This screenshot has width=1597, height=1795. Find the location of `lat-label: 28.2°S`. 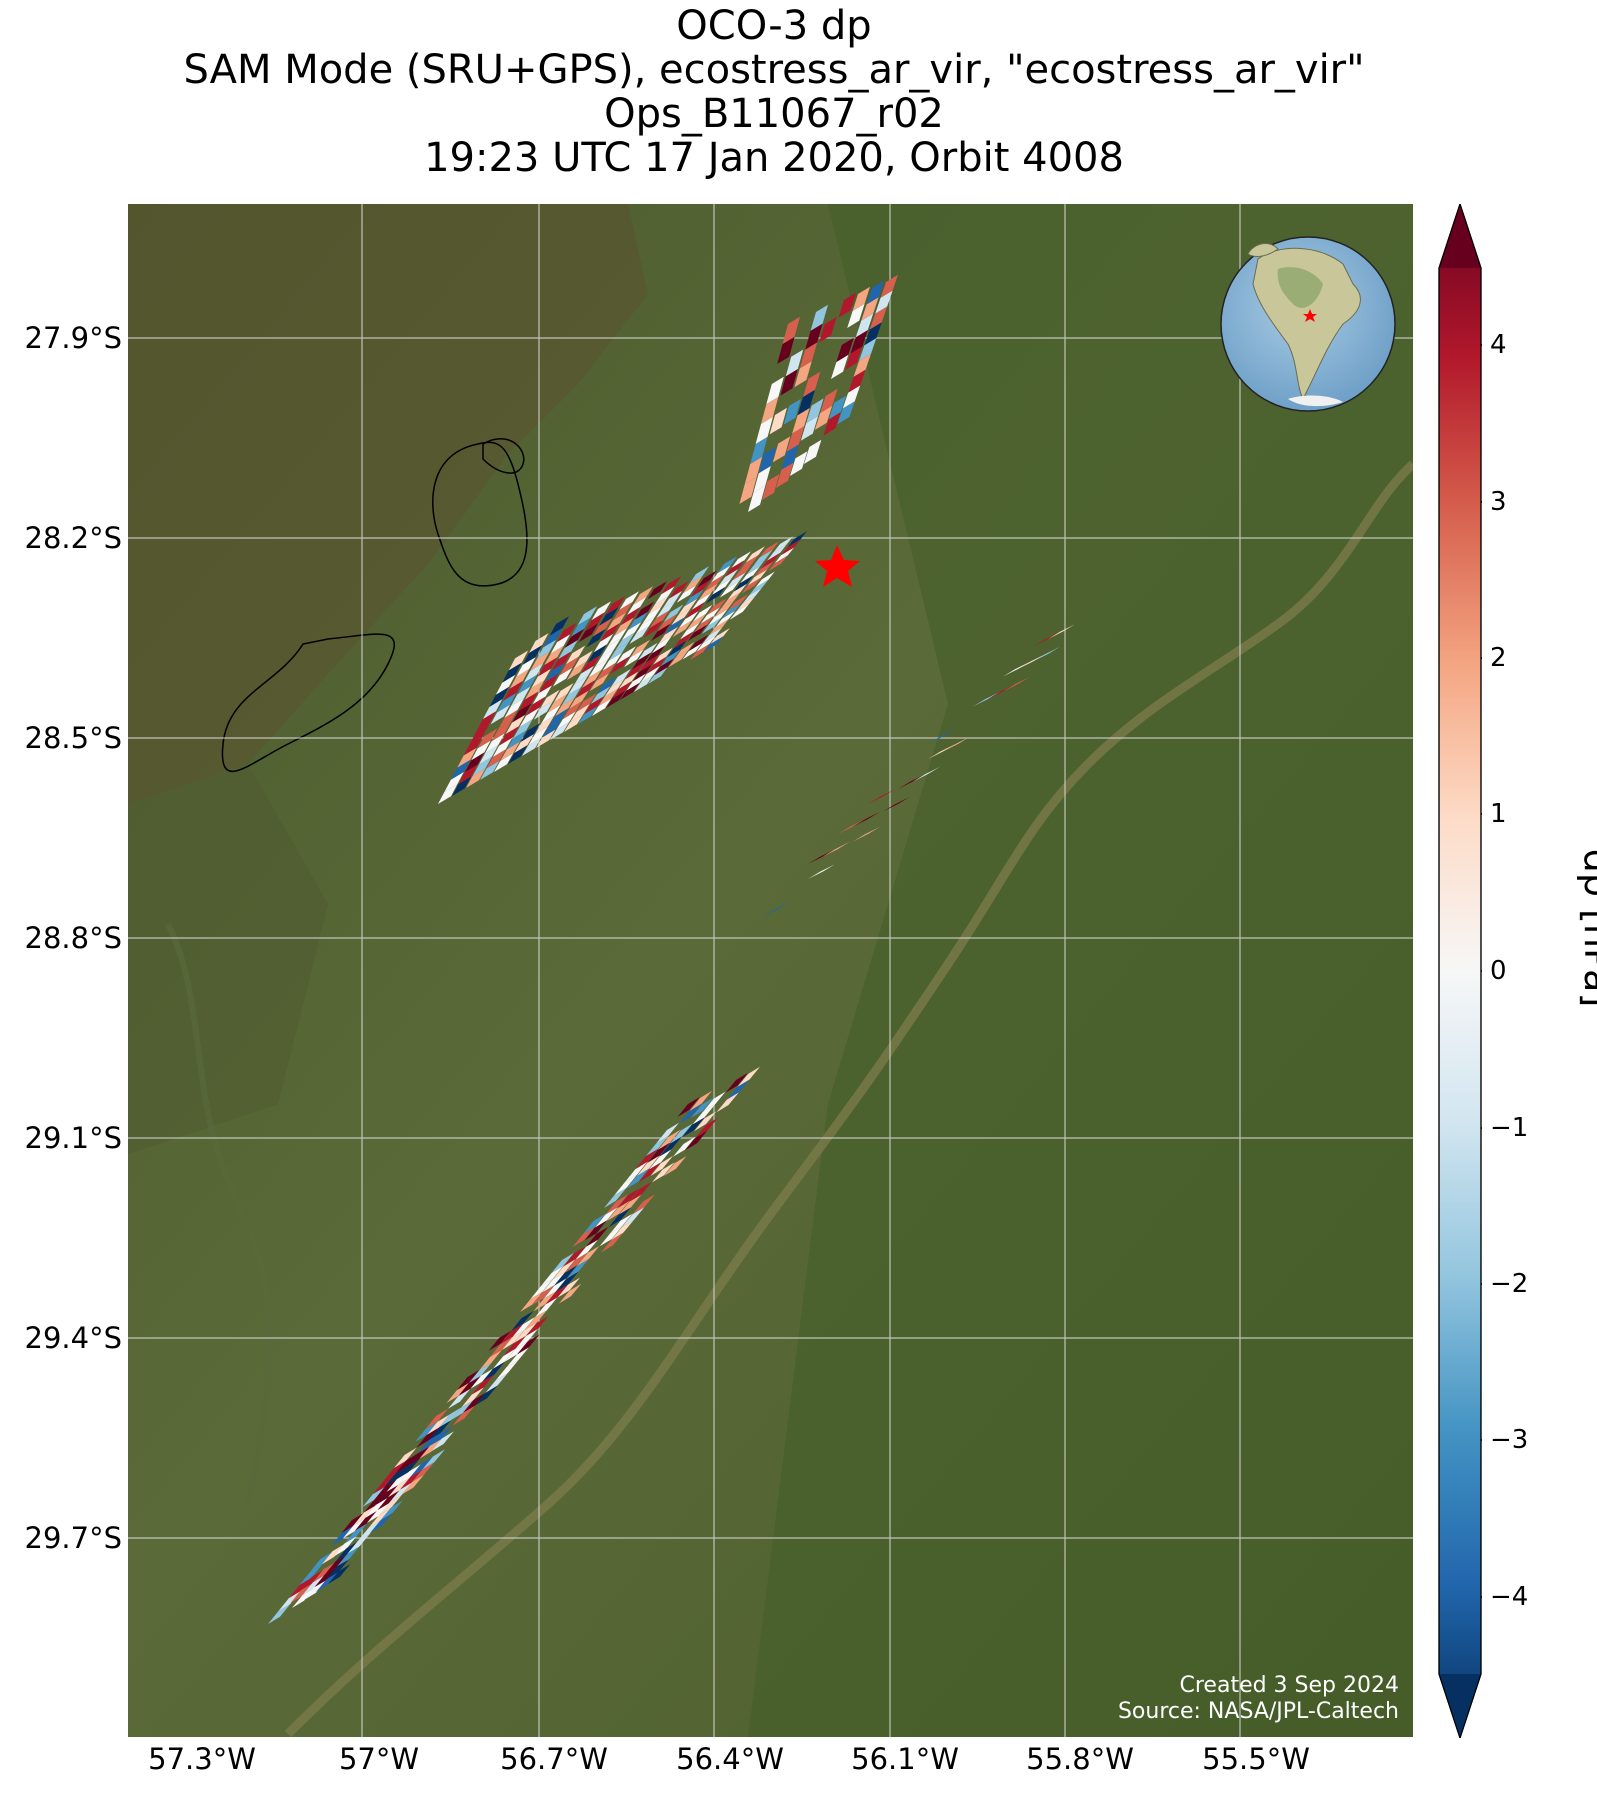

lat-label: 28.2°S is located at coordinates (73, 538).